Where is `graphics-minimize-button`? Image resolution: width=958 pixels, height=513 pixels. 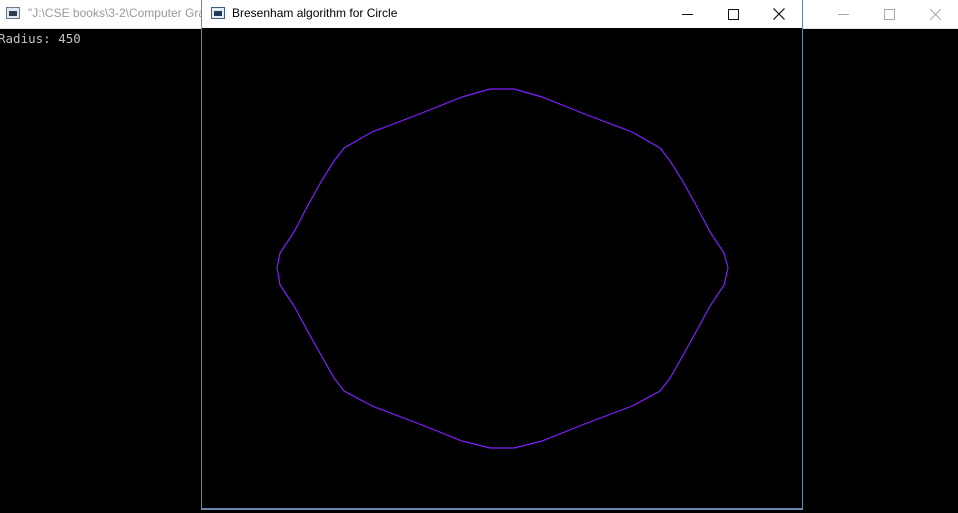 graphics-minimize-button is located at coordinates (687, 14).